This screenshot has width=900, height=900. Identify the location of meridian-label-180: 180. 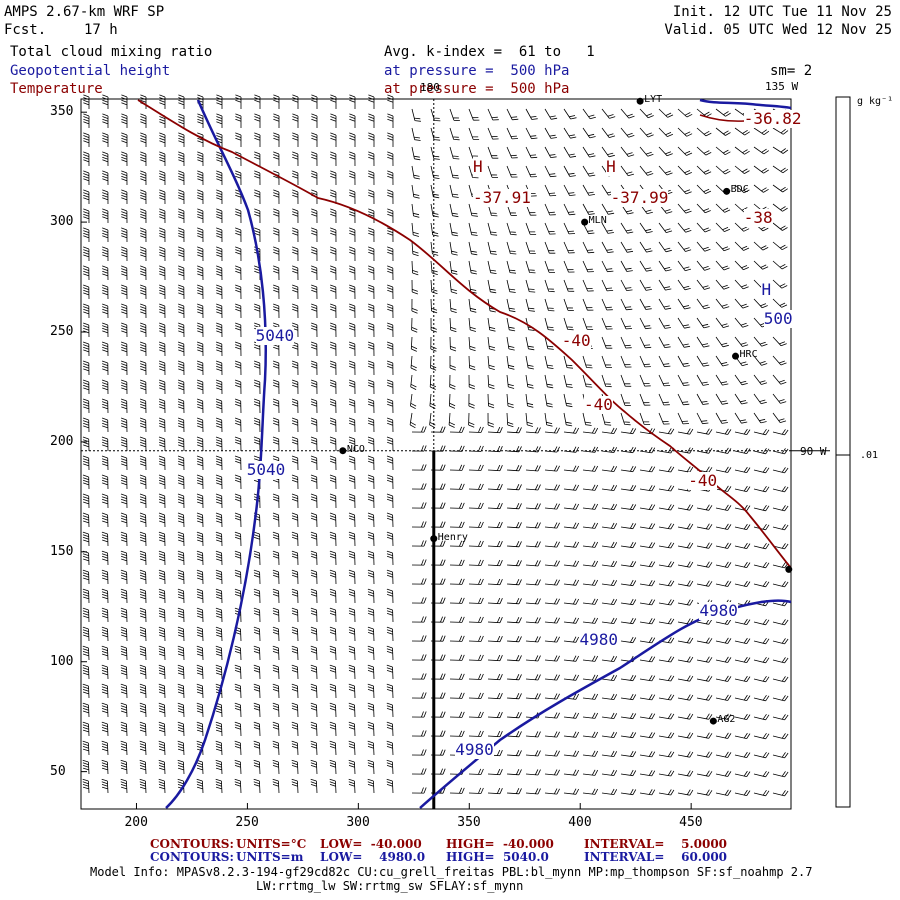
(430, 87).